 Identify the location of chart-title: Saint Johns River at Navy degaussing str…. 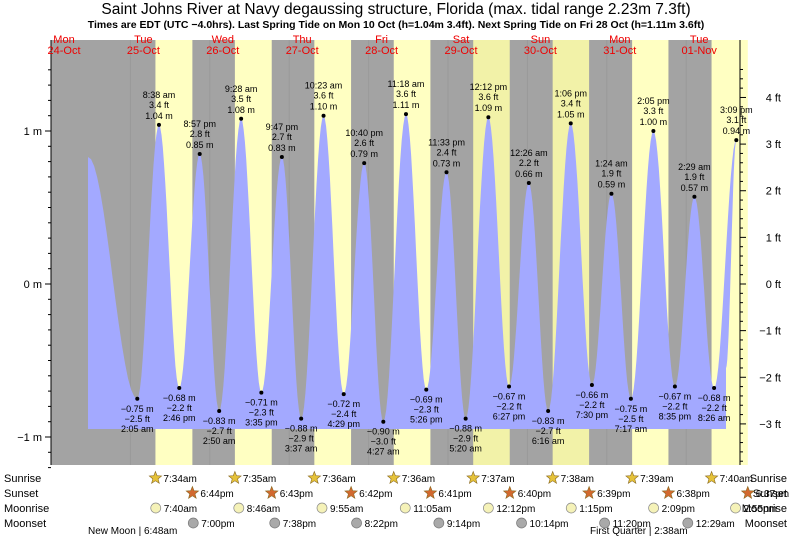
(395, 9).